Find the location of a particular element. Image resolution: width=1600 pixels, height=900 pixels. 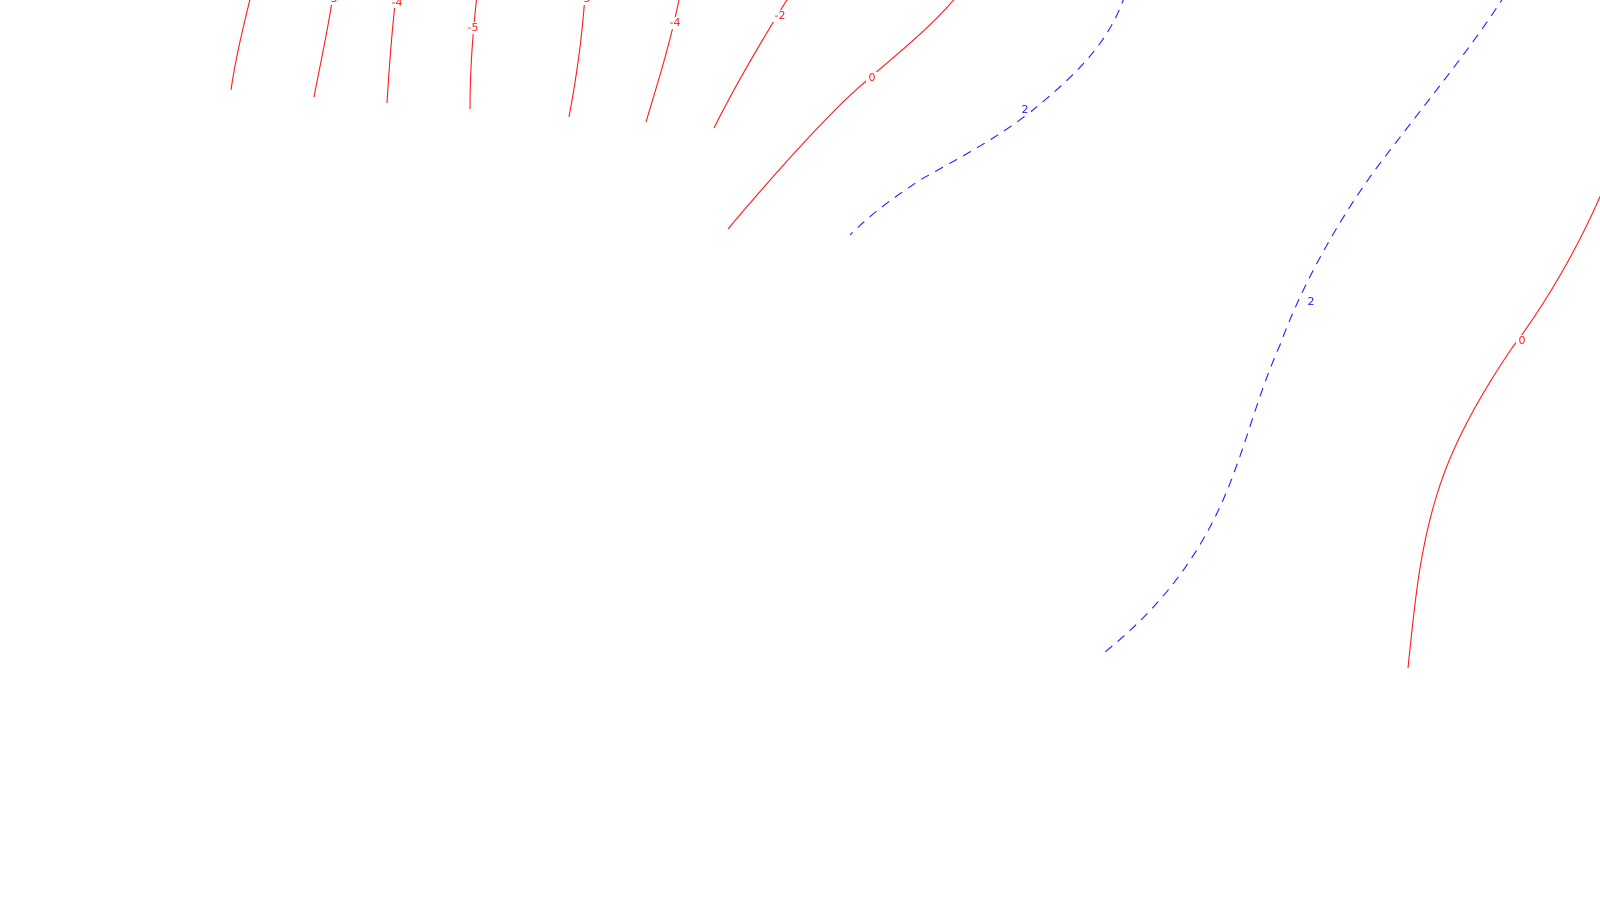

contour-line-c7 is located at coordinates (750, 64).